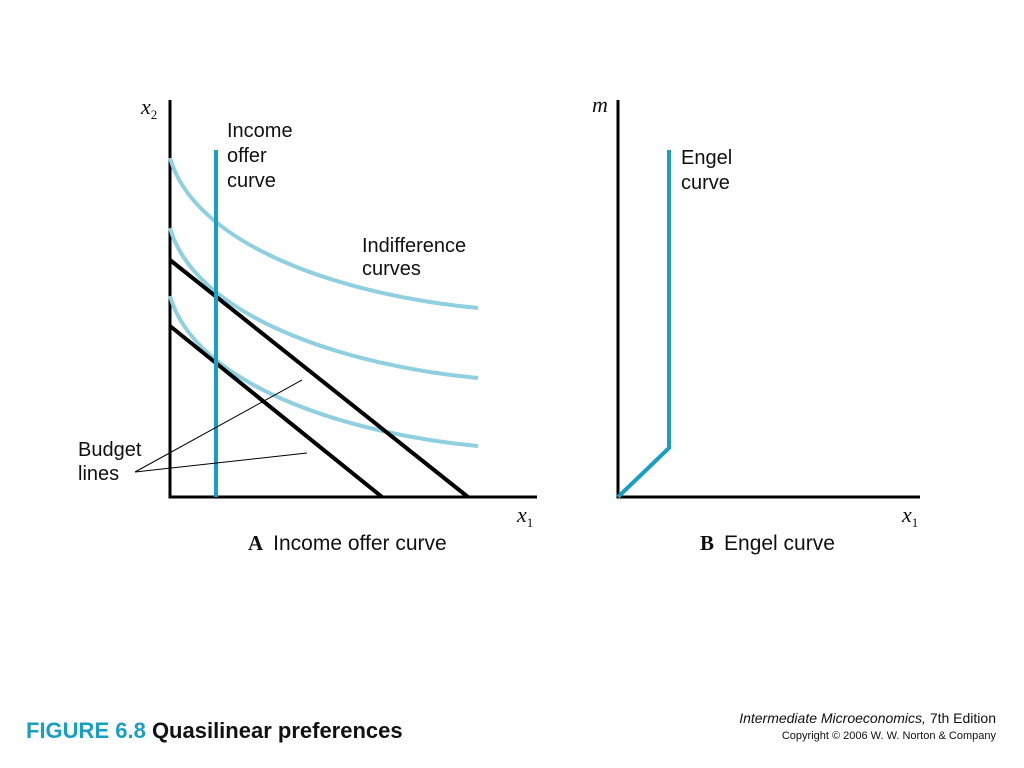  Describe the element at coordinates (600, 104) in the screenshot. I see `panel-b-y-axis-label: m` at that location.